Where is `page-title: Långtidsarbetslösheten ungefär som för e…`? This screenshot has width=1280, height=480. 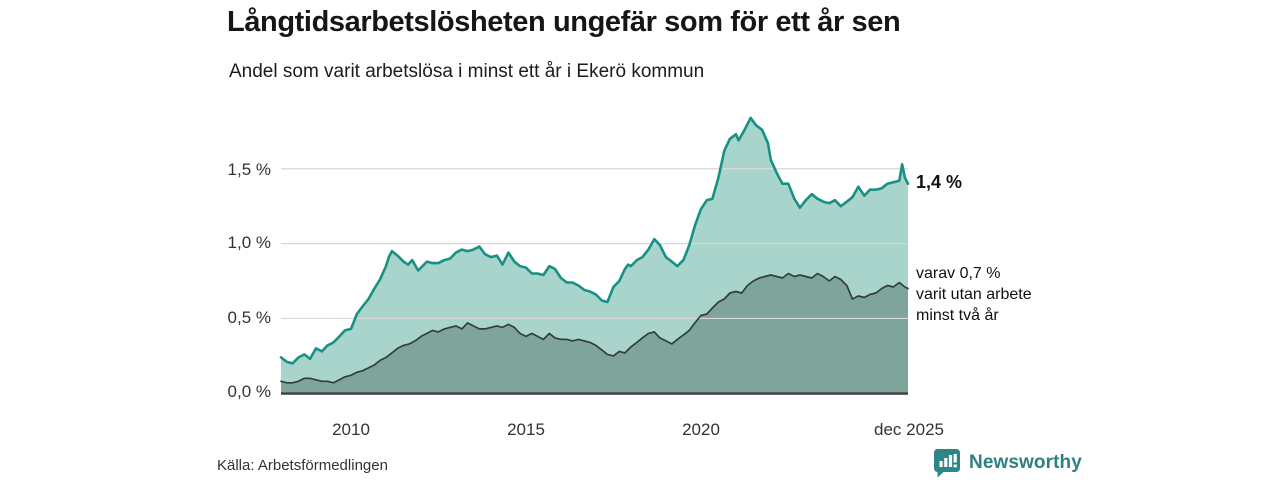
page-title: Långtidsarbetslösheten ungefär som för e… is located at coordinates (564, 22).